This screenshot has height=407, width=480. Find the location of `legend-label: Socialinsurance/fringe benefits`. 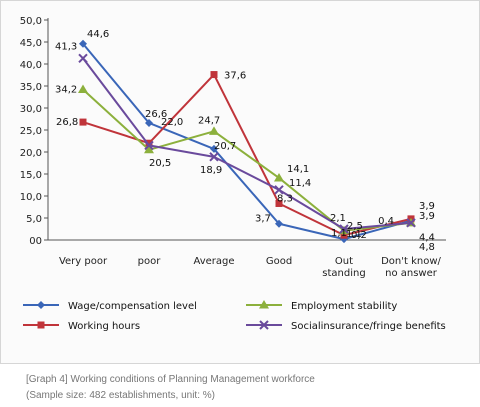

legend-label: Socialinsurance/fringe benefits is located at coordinates (368, 326).